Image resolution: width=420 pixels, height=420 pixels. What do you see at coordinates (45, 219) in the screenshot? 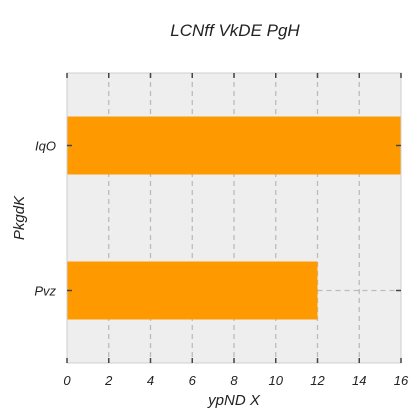
I see `category-labels: IqO Pvz` at bounding box center [45, 219].